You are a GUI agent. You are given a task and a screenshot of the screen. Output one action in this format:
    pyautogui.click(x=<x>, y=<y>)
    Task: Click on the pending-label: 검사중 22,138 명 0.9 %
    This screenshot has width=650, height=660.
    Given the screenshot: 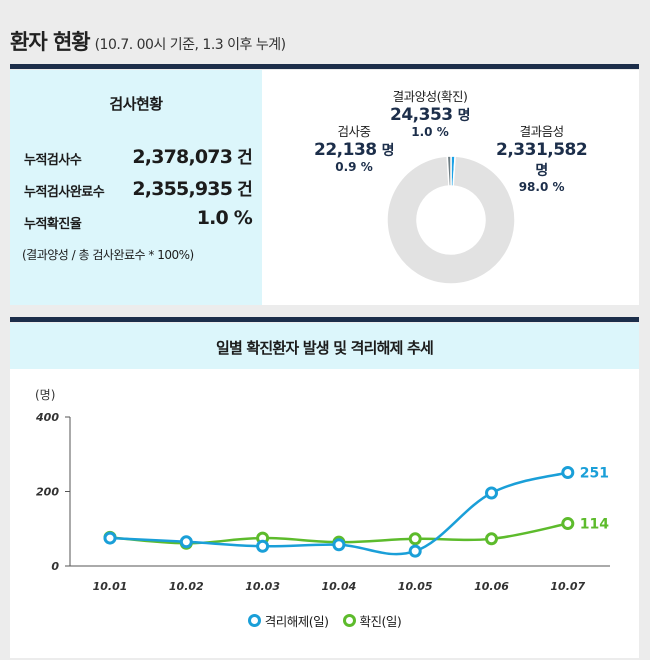 What is the action you would take?
    pyautogui.click(x=354, y=147)
    